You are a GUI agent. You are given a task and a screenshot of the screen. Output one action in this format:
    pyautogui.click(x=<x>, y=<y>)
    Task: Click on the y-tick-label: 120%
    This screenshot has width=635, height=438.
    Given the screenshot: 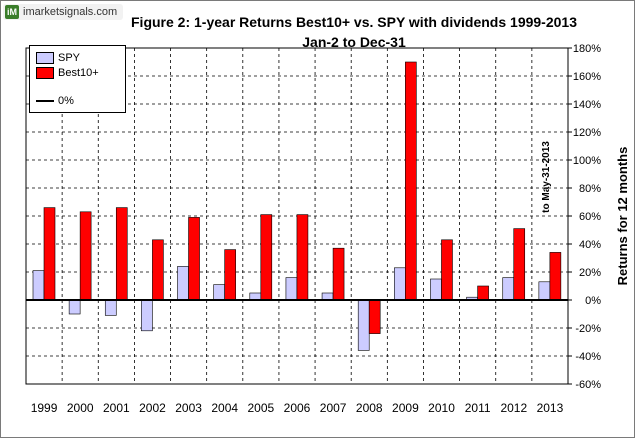 What is the action you would take?
    pyautogui.click(x=587, y=133)
    